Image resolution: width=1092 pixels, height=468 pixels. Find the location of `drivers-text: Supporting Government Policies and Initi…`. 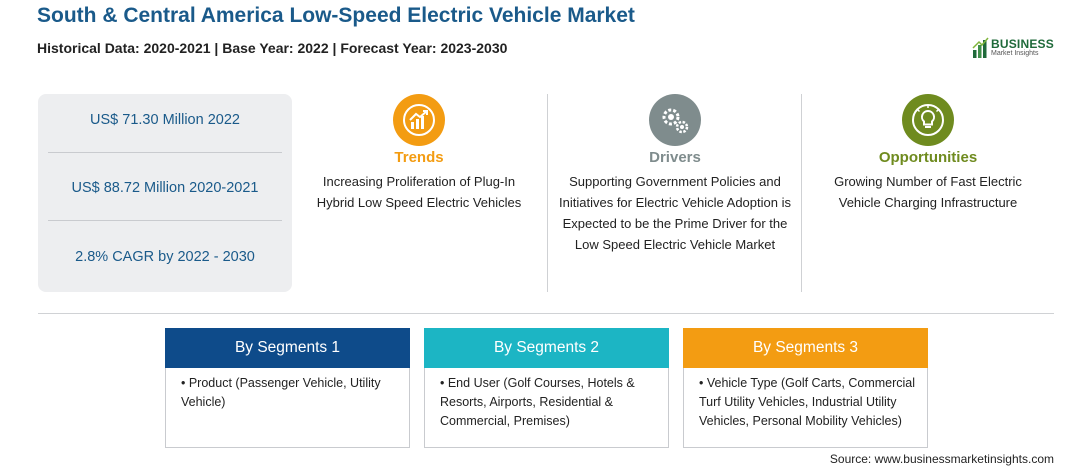

drivers-text: Supporting Government Policies and Initi… is located at coordinates (675, 213).